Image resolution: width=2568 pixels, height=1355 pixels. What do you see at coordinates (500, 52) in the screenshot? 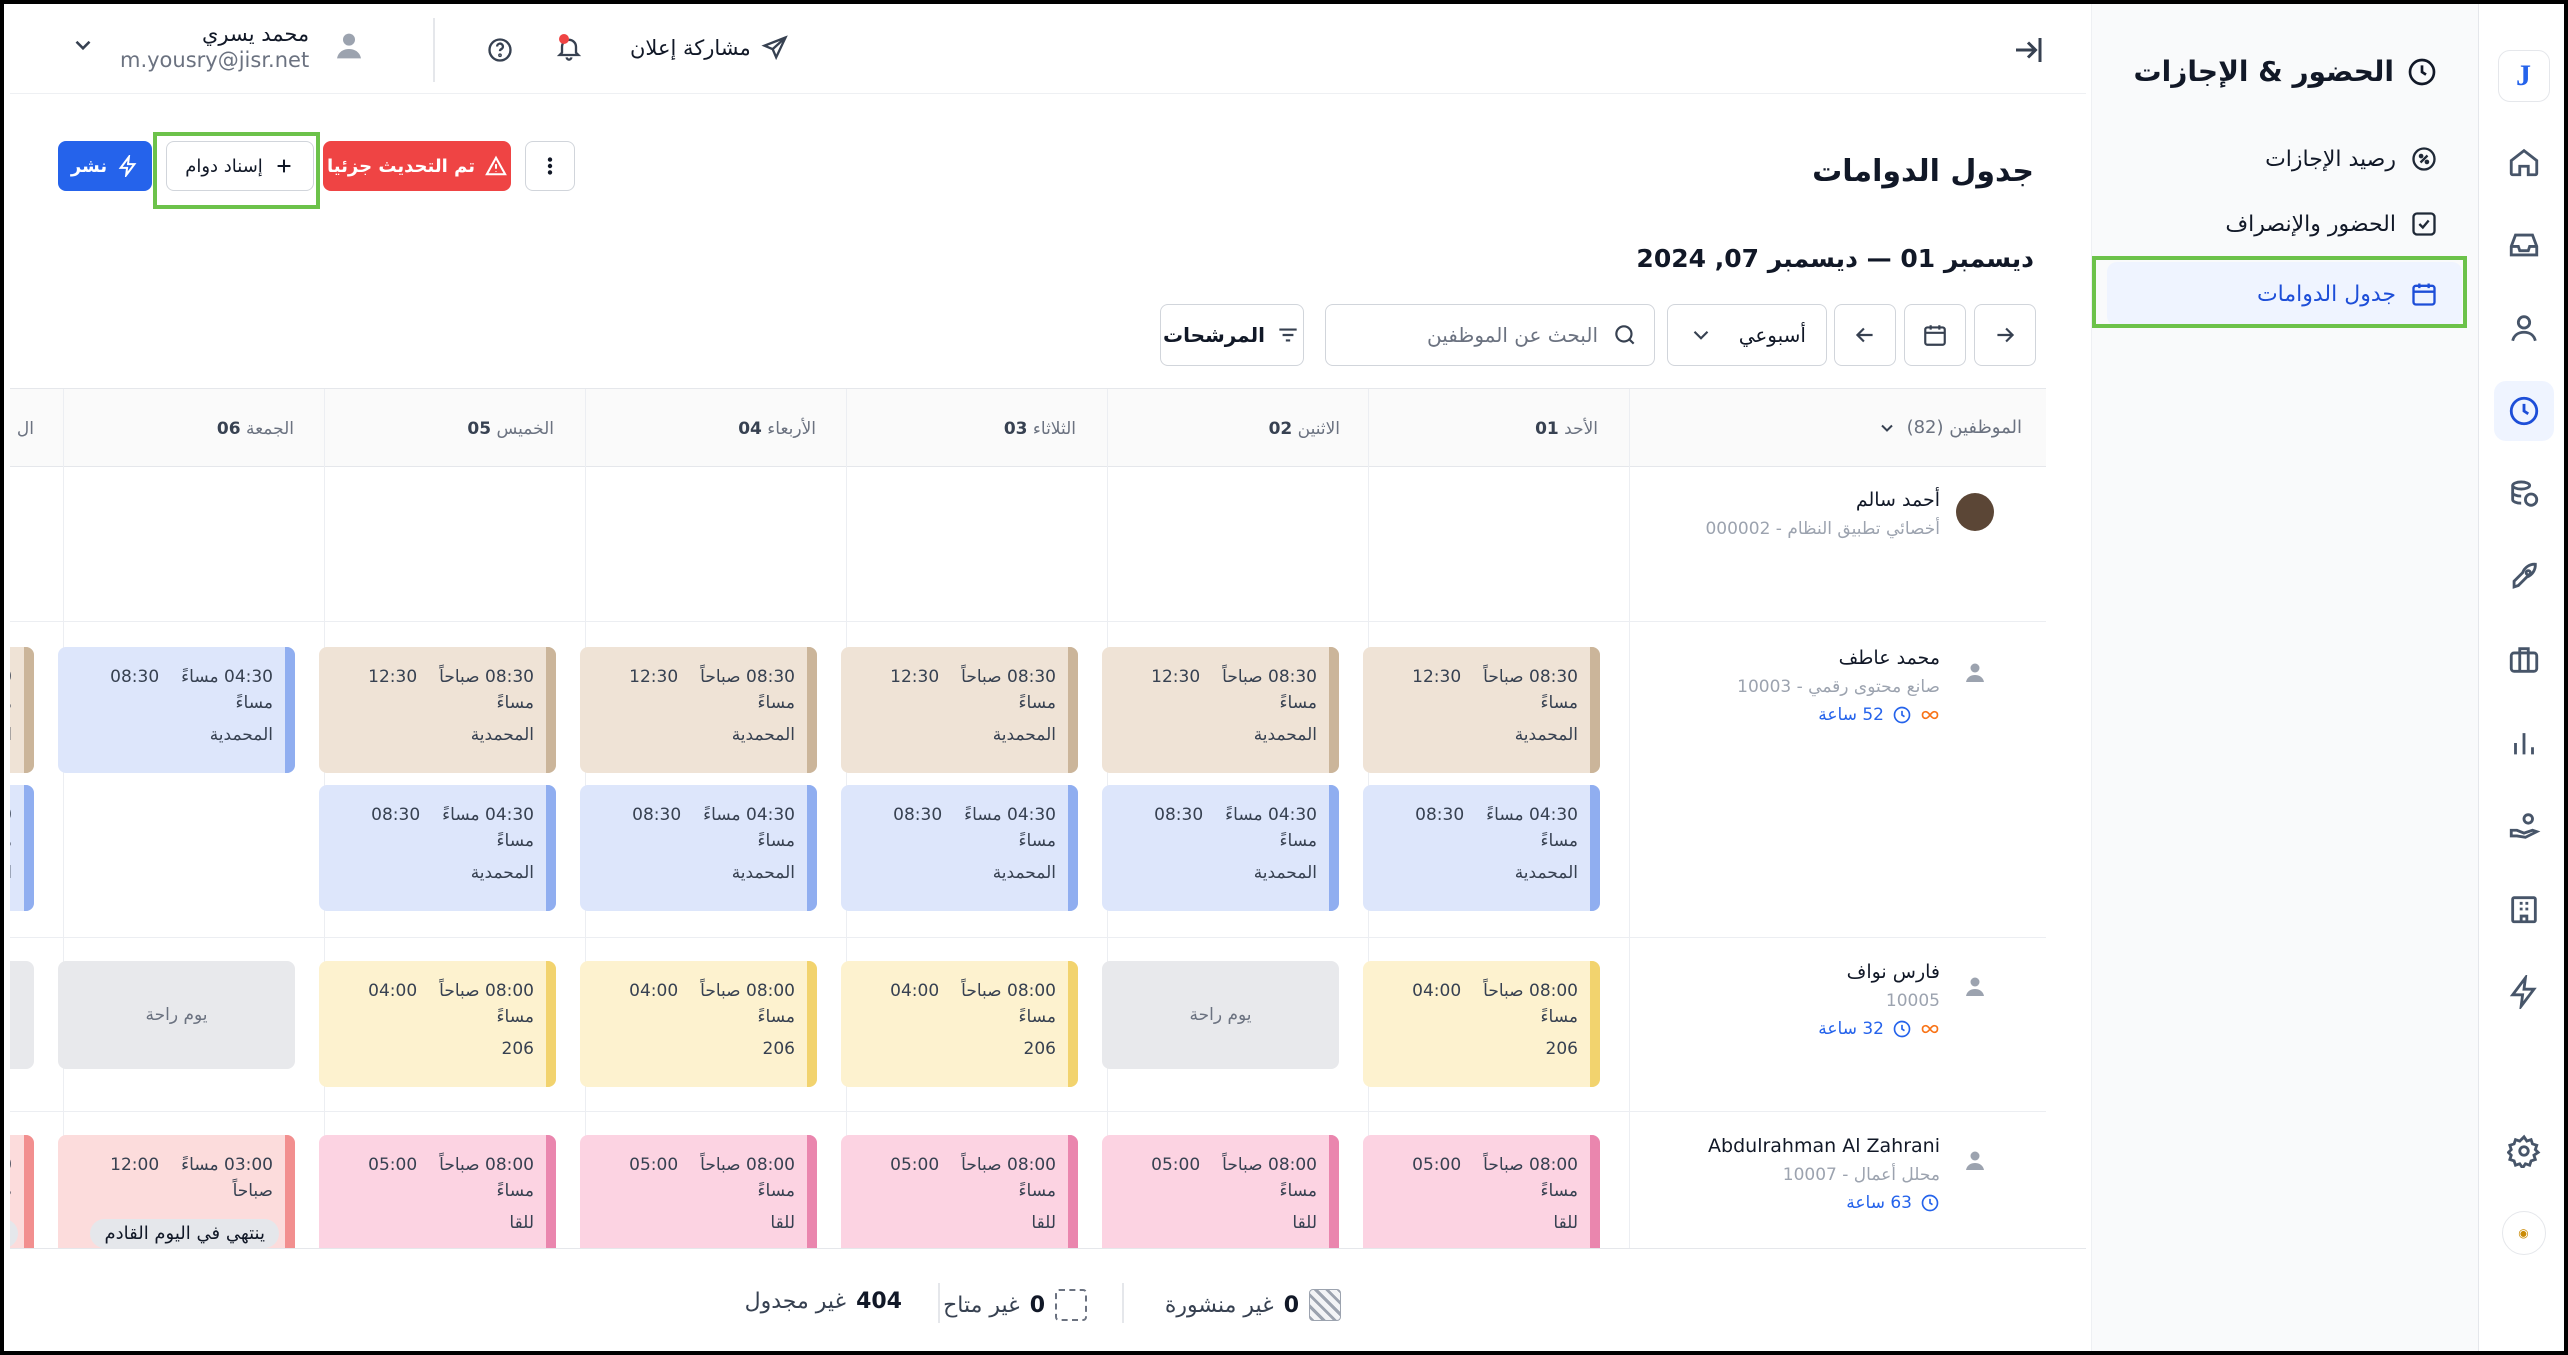
I see `help-icon` at bounding box center [500, 52].